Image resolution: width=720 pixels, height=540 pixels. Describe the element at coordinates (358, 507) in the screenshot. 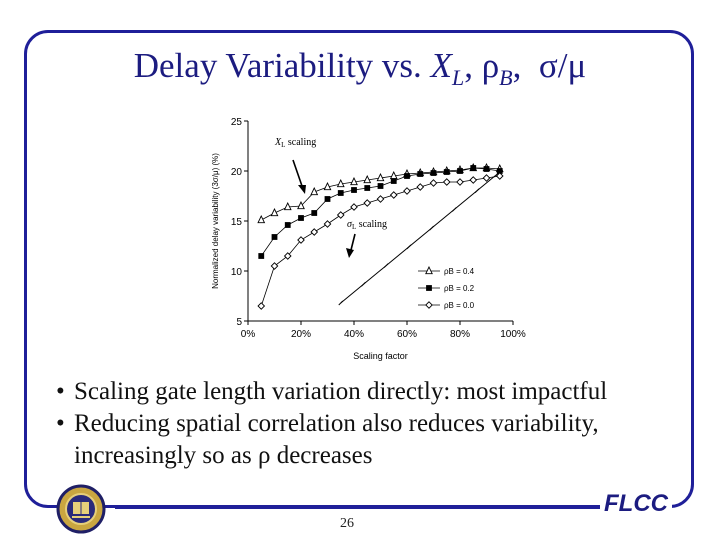

I see `footer-divider` at that location.